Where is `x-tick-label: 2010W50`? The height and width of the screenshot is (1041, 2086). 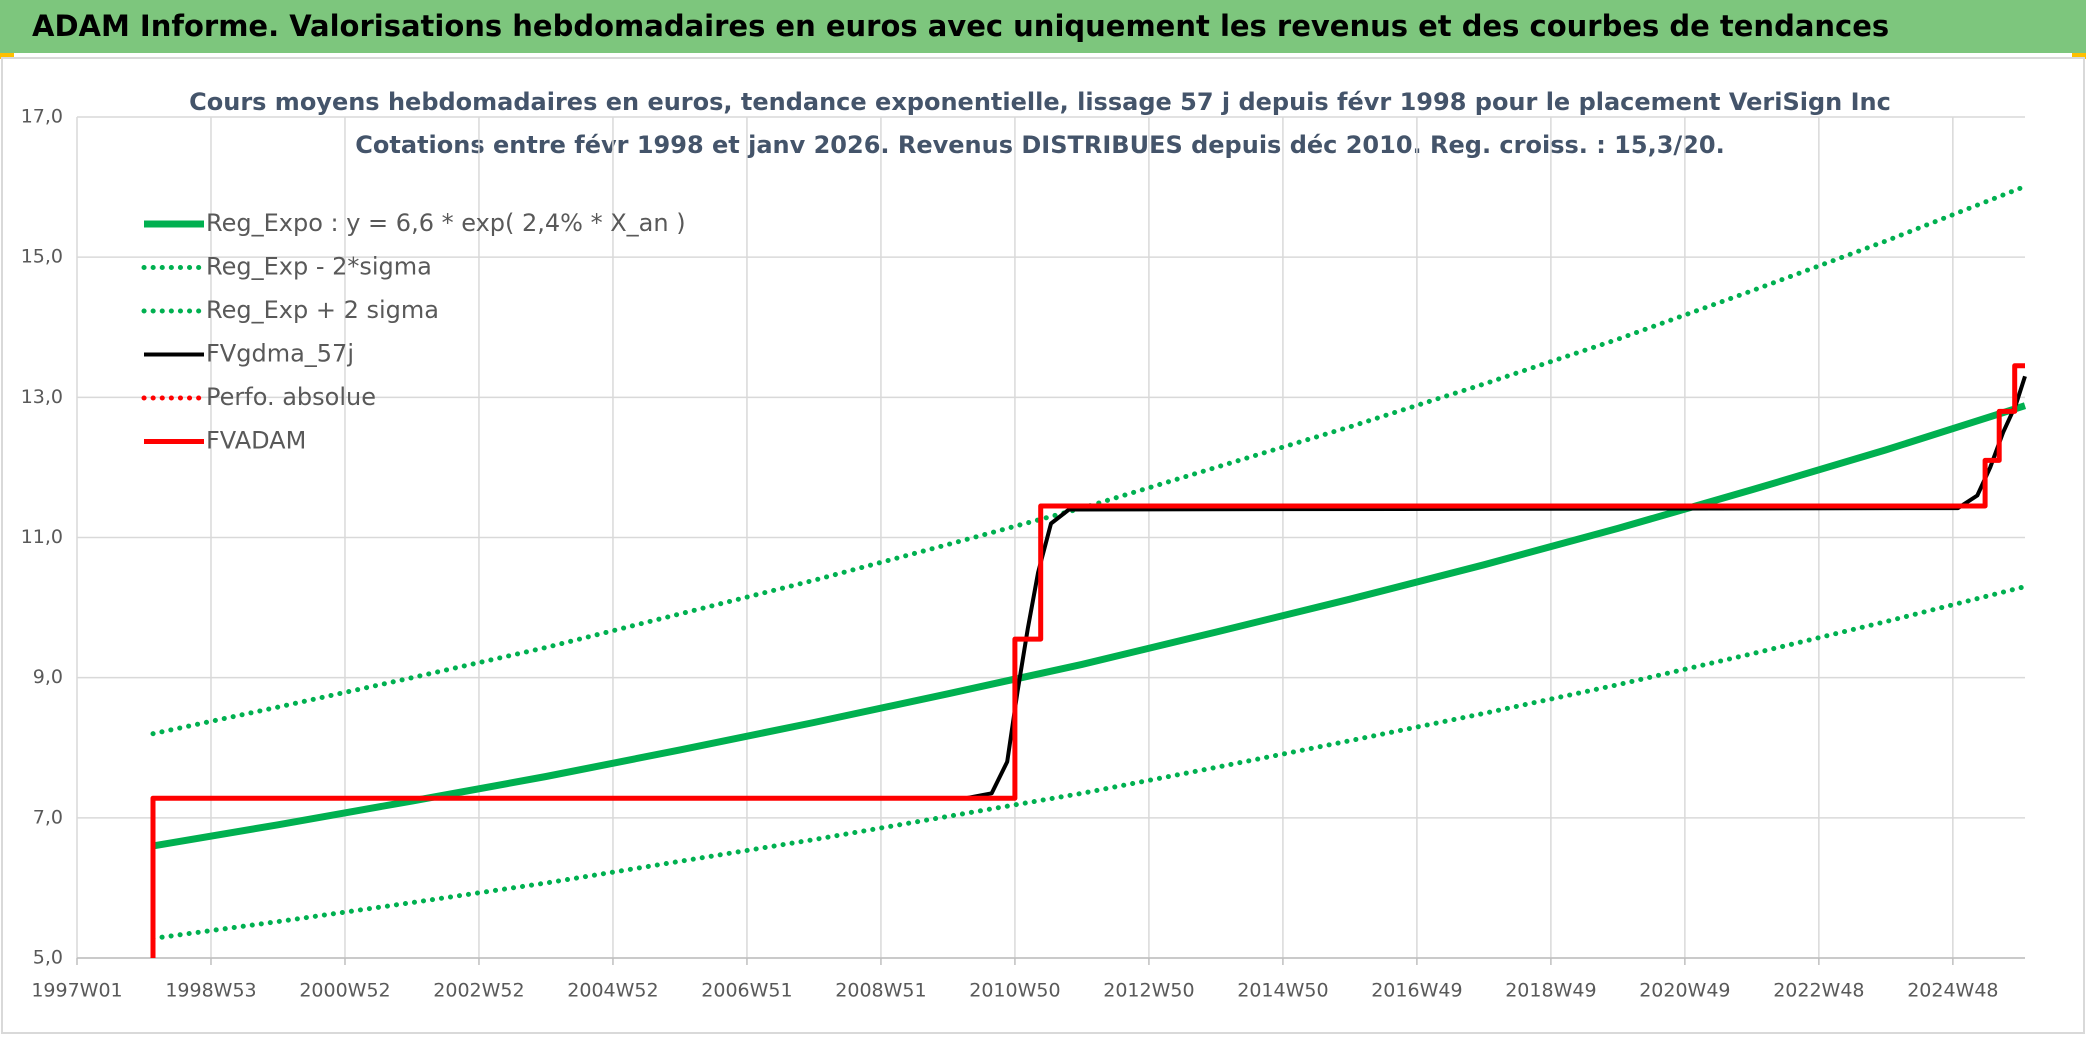
x-tick-label: 2010W50 is located at coordinates (1014, 991).